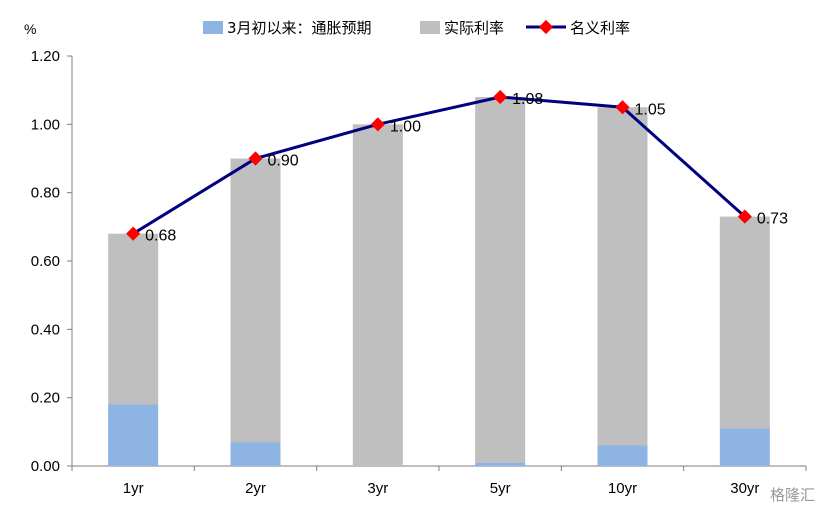 Image resolution: width=835 pixels, height=512 pixels. What do you see at coordinates (439, 481) in the screenshot?
I see `x-ticks: 1yr 2yr 3yr 5yr 10yr 30yr` at bounding box center [439, 481].